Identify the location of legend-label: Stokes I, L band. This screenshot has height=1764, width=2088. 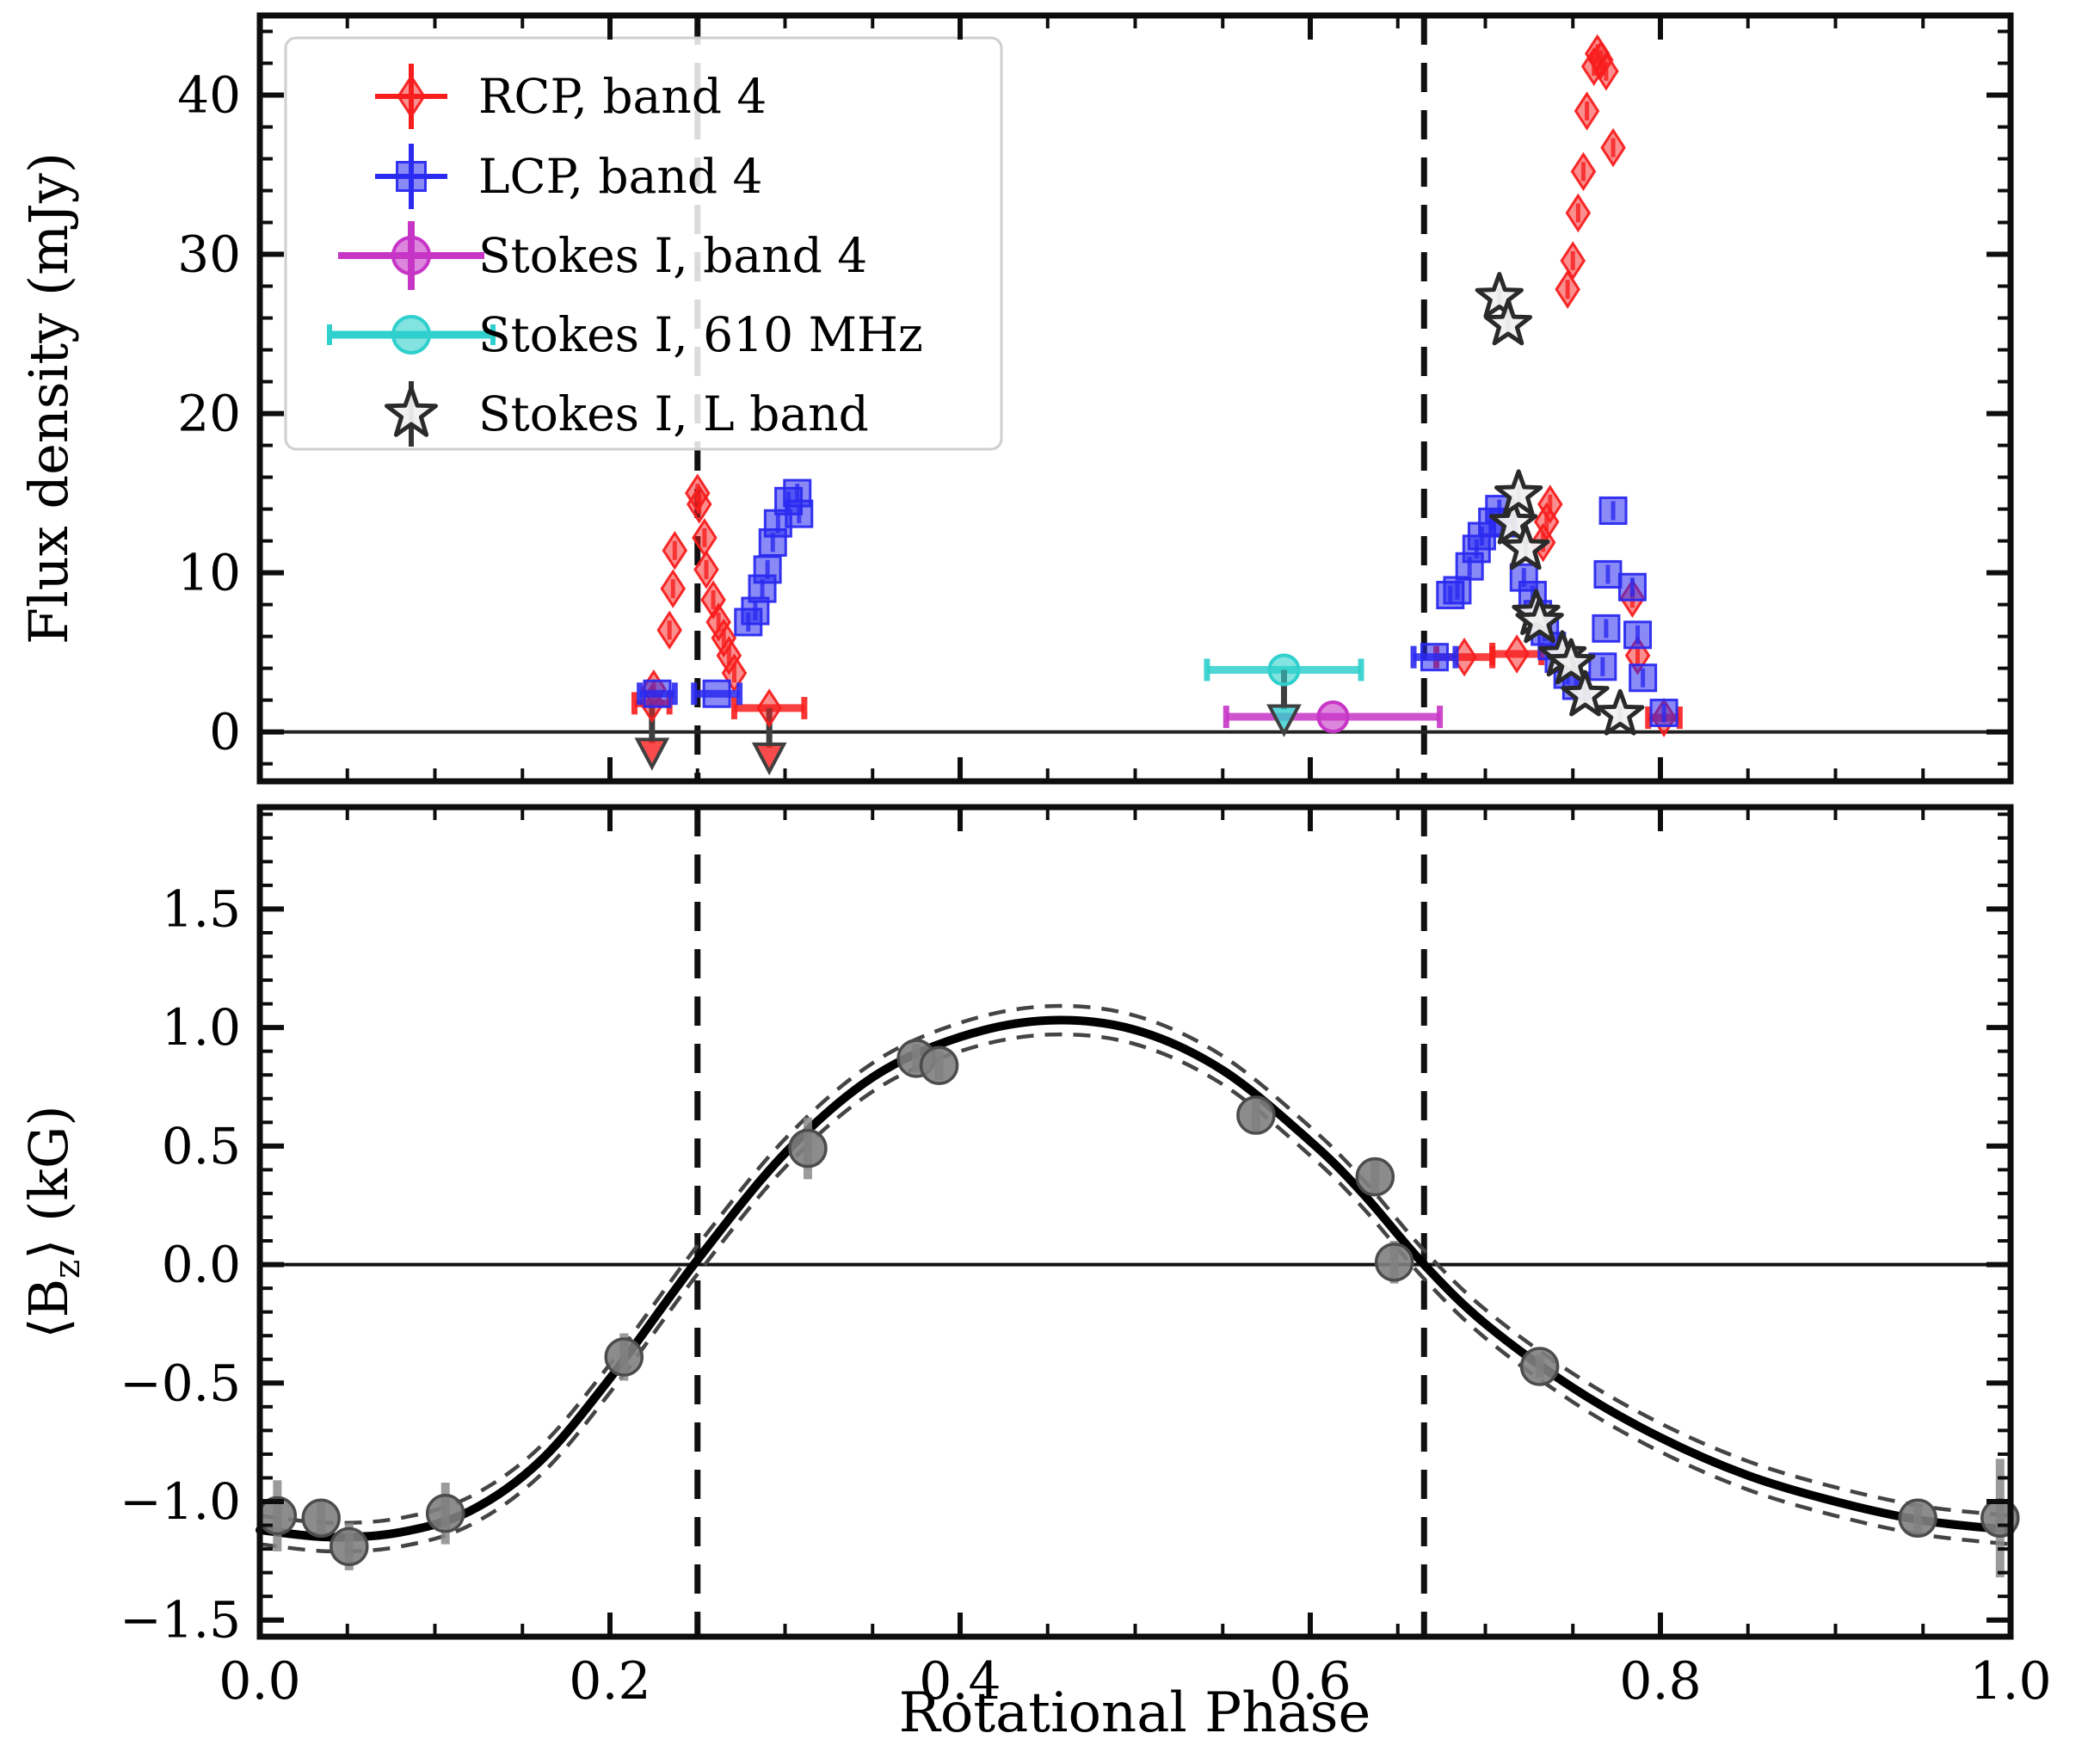
(673, 413).